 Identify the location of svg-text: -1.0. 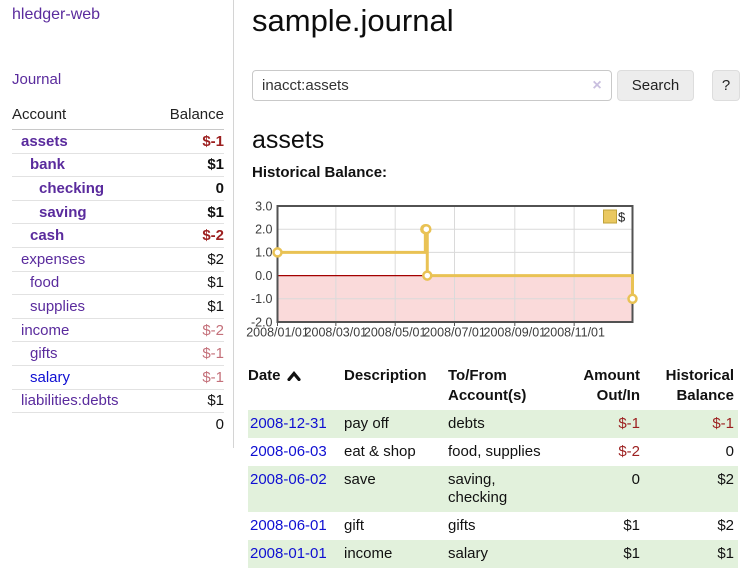
(262, 299).